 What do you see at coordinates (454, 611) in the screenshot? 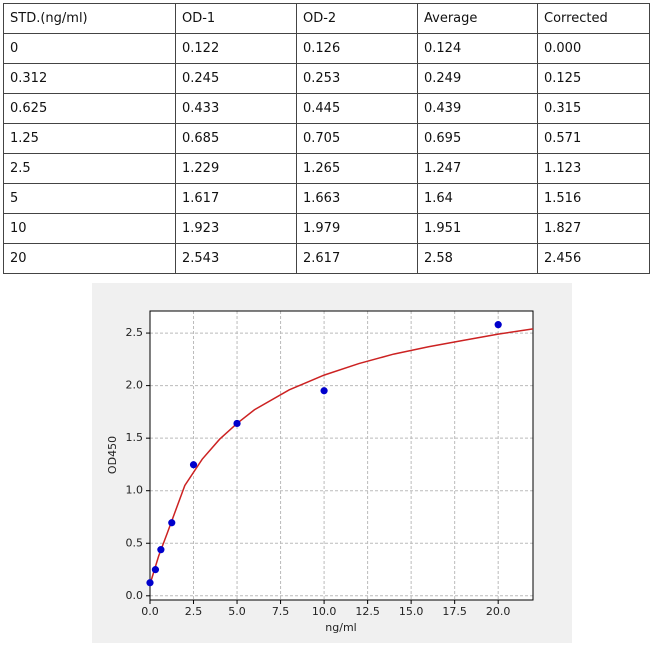
I see `x-tick-label: 17.5` at bounding box center [454, 611].